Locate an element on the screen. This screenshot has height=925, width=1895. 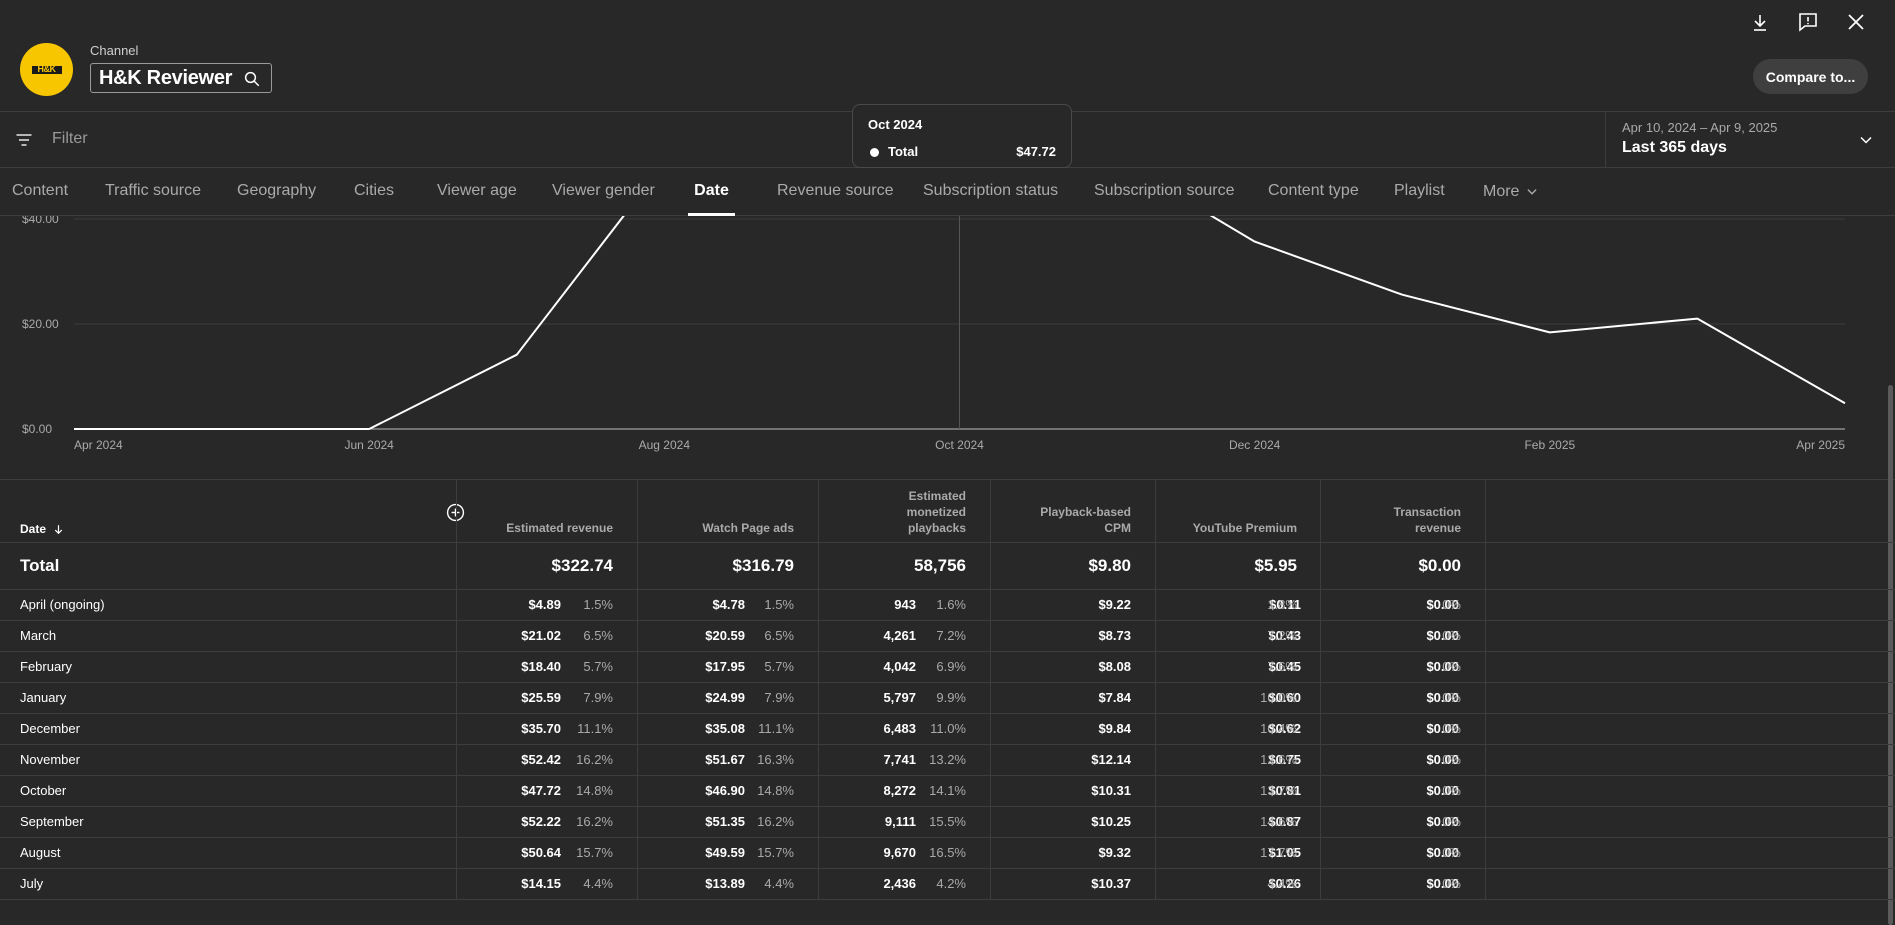
cell-value: $0.26 is located at coordinates (1284, 883).